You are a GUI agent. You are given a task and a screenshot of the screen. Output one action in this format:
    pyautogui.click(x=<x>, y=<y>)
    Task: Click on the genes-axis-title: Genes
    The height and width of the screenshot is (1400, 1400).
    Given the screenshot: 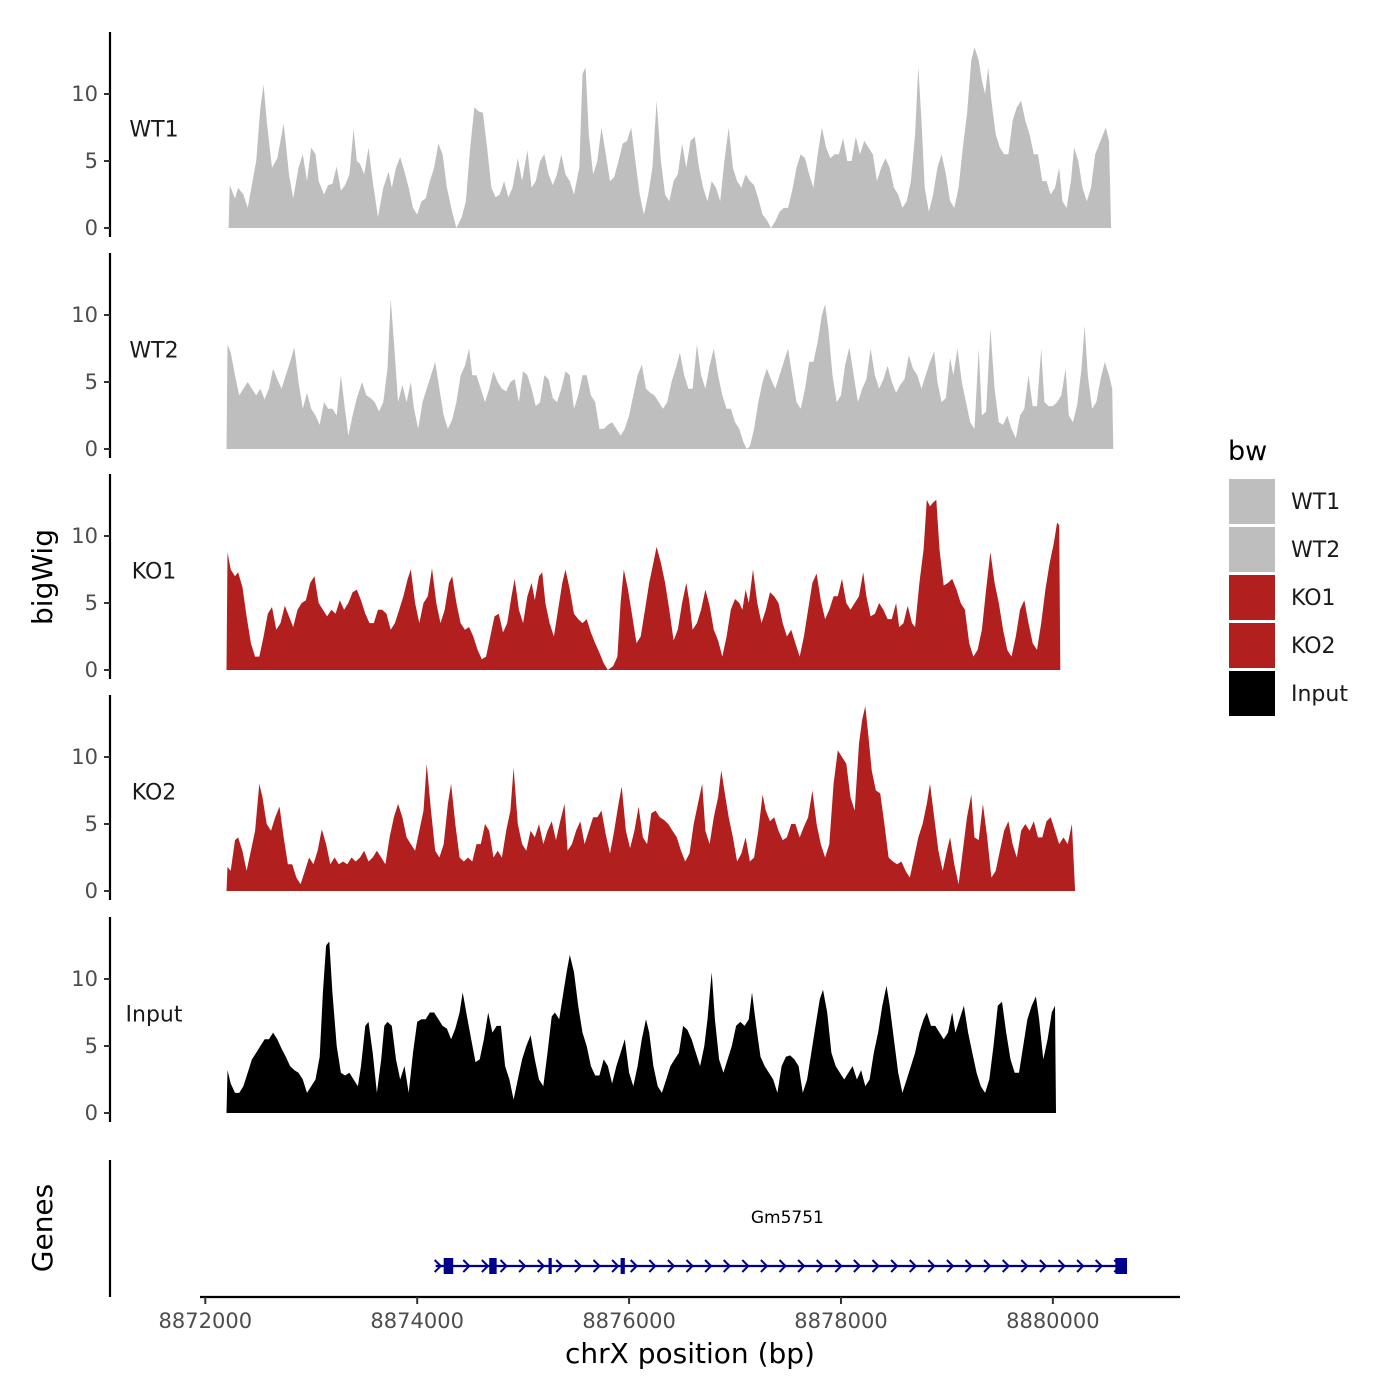 What is the action you would take?
    pyautogui.click(x=42, y=1228)
    